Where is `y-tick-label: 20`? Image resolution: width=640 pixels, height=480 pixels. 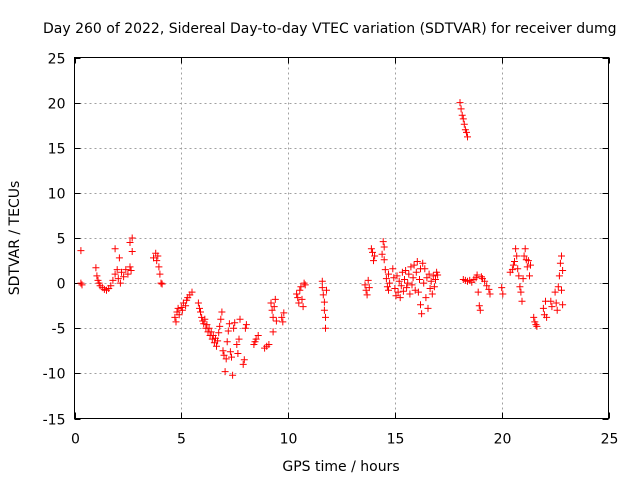 y-tick-label: 20 is located at coordinates (57, 105).